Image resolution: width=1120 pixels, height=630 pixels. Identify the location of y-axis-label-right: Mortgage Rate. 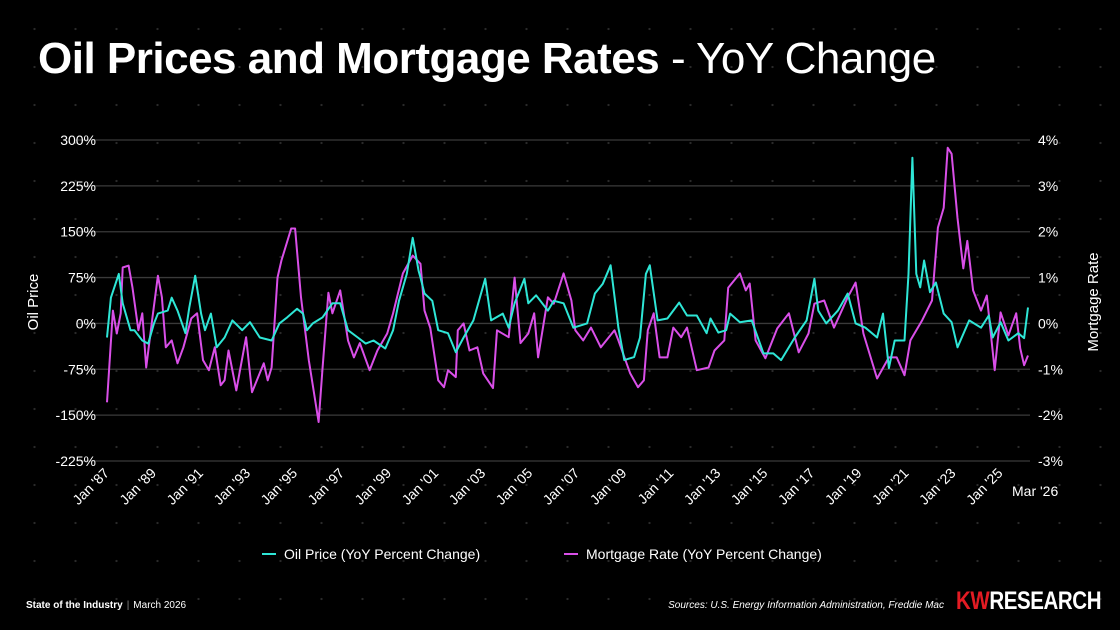
(1093, 301).